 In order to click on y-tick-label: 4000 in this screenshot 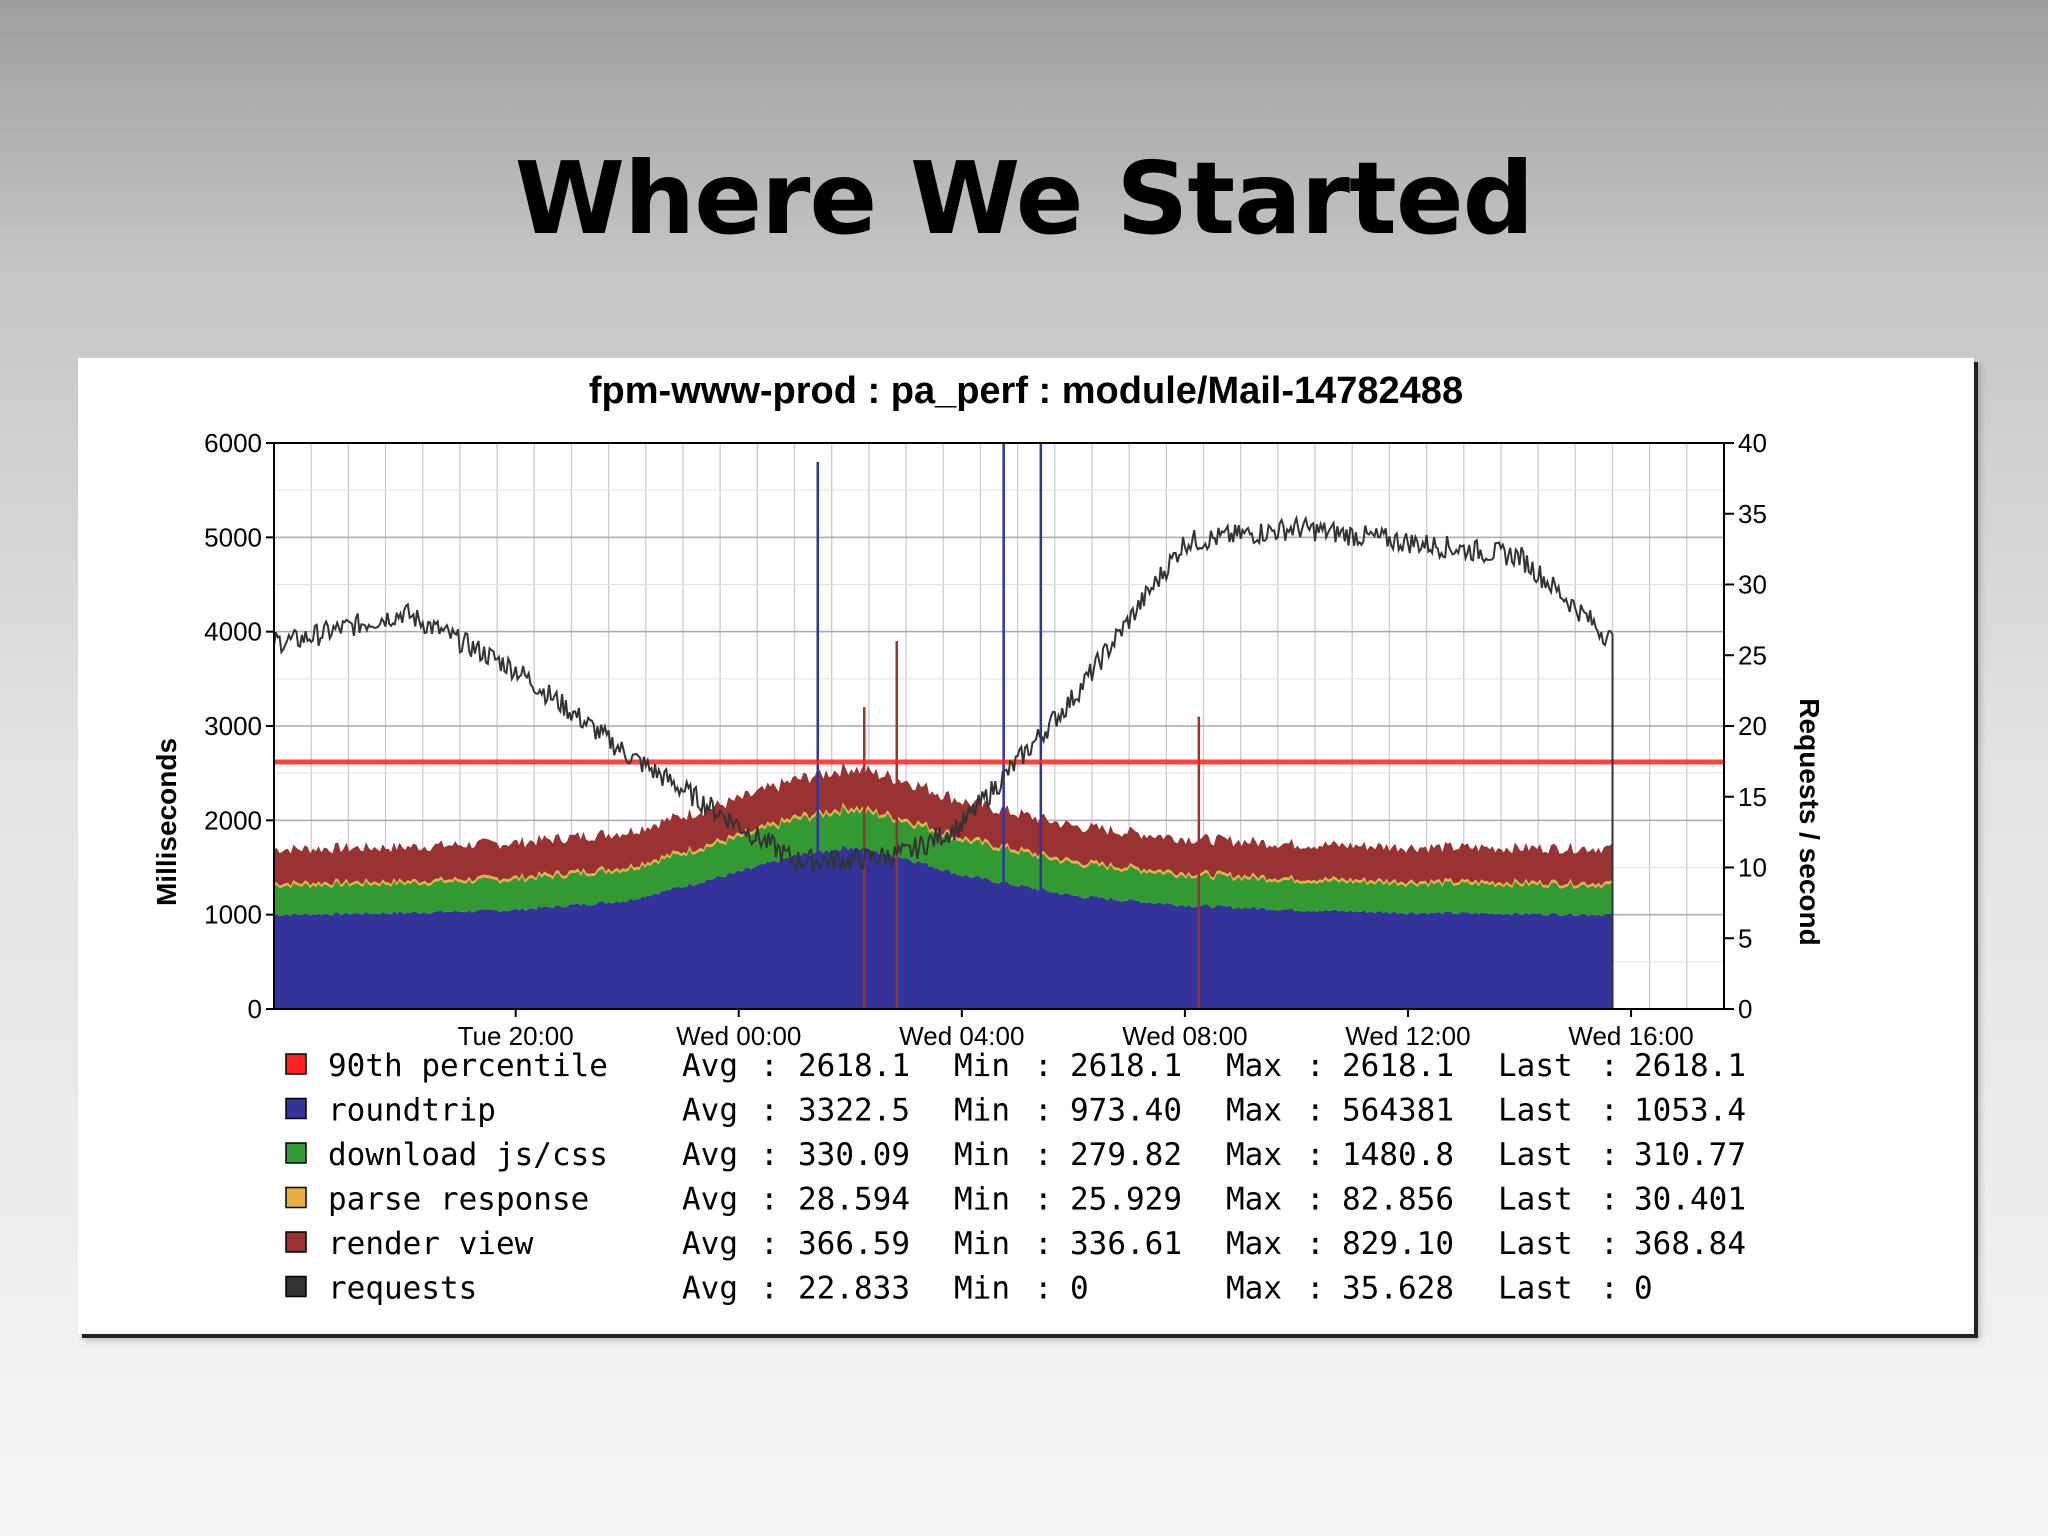, I will do `click(233, 632)`.